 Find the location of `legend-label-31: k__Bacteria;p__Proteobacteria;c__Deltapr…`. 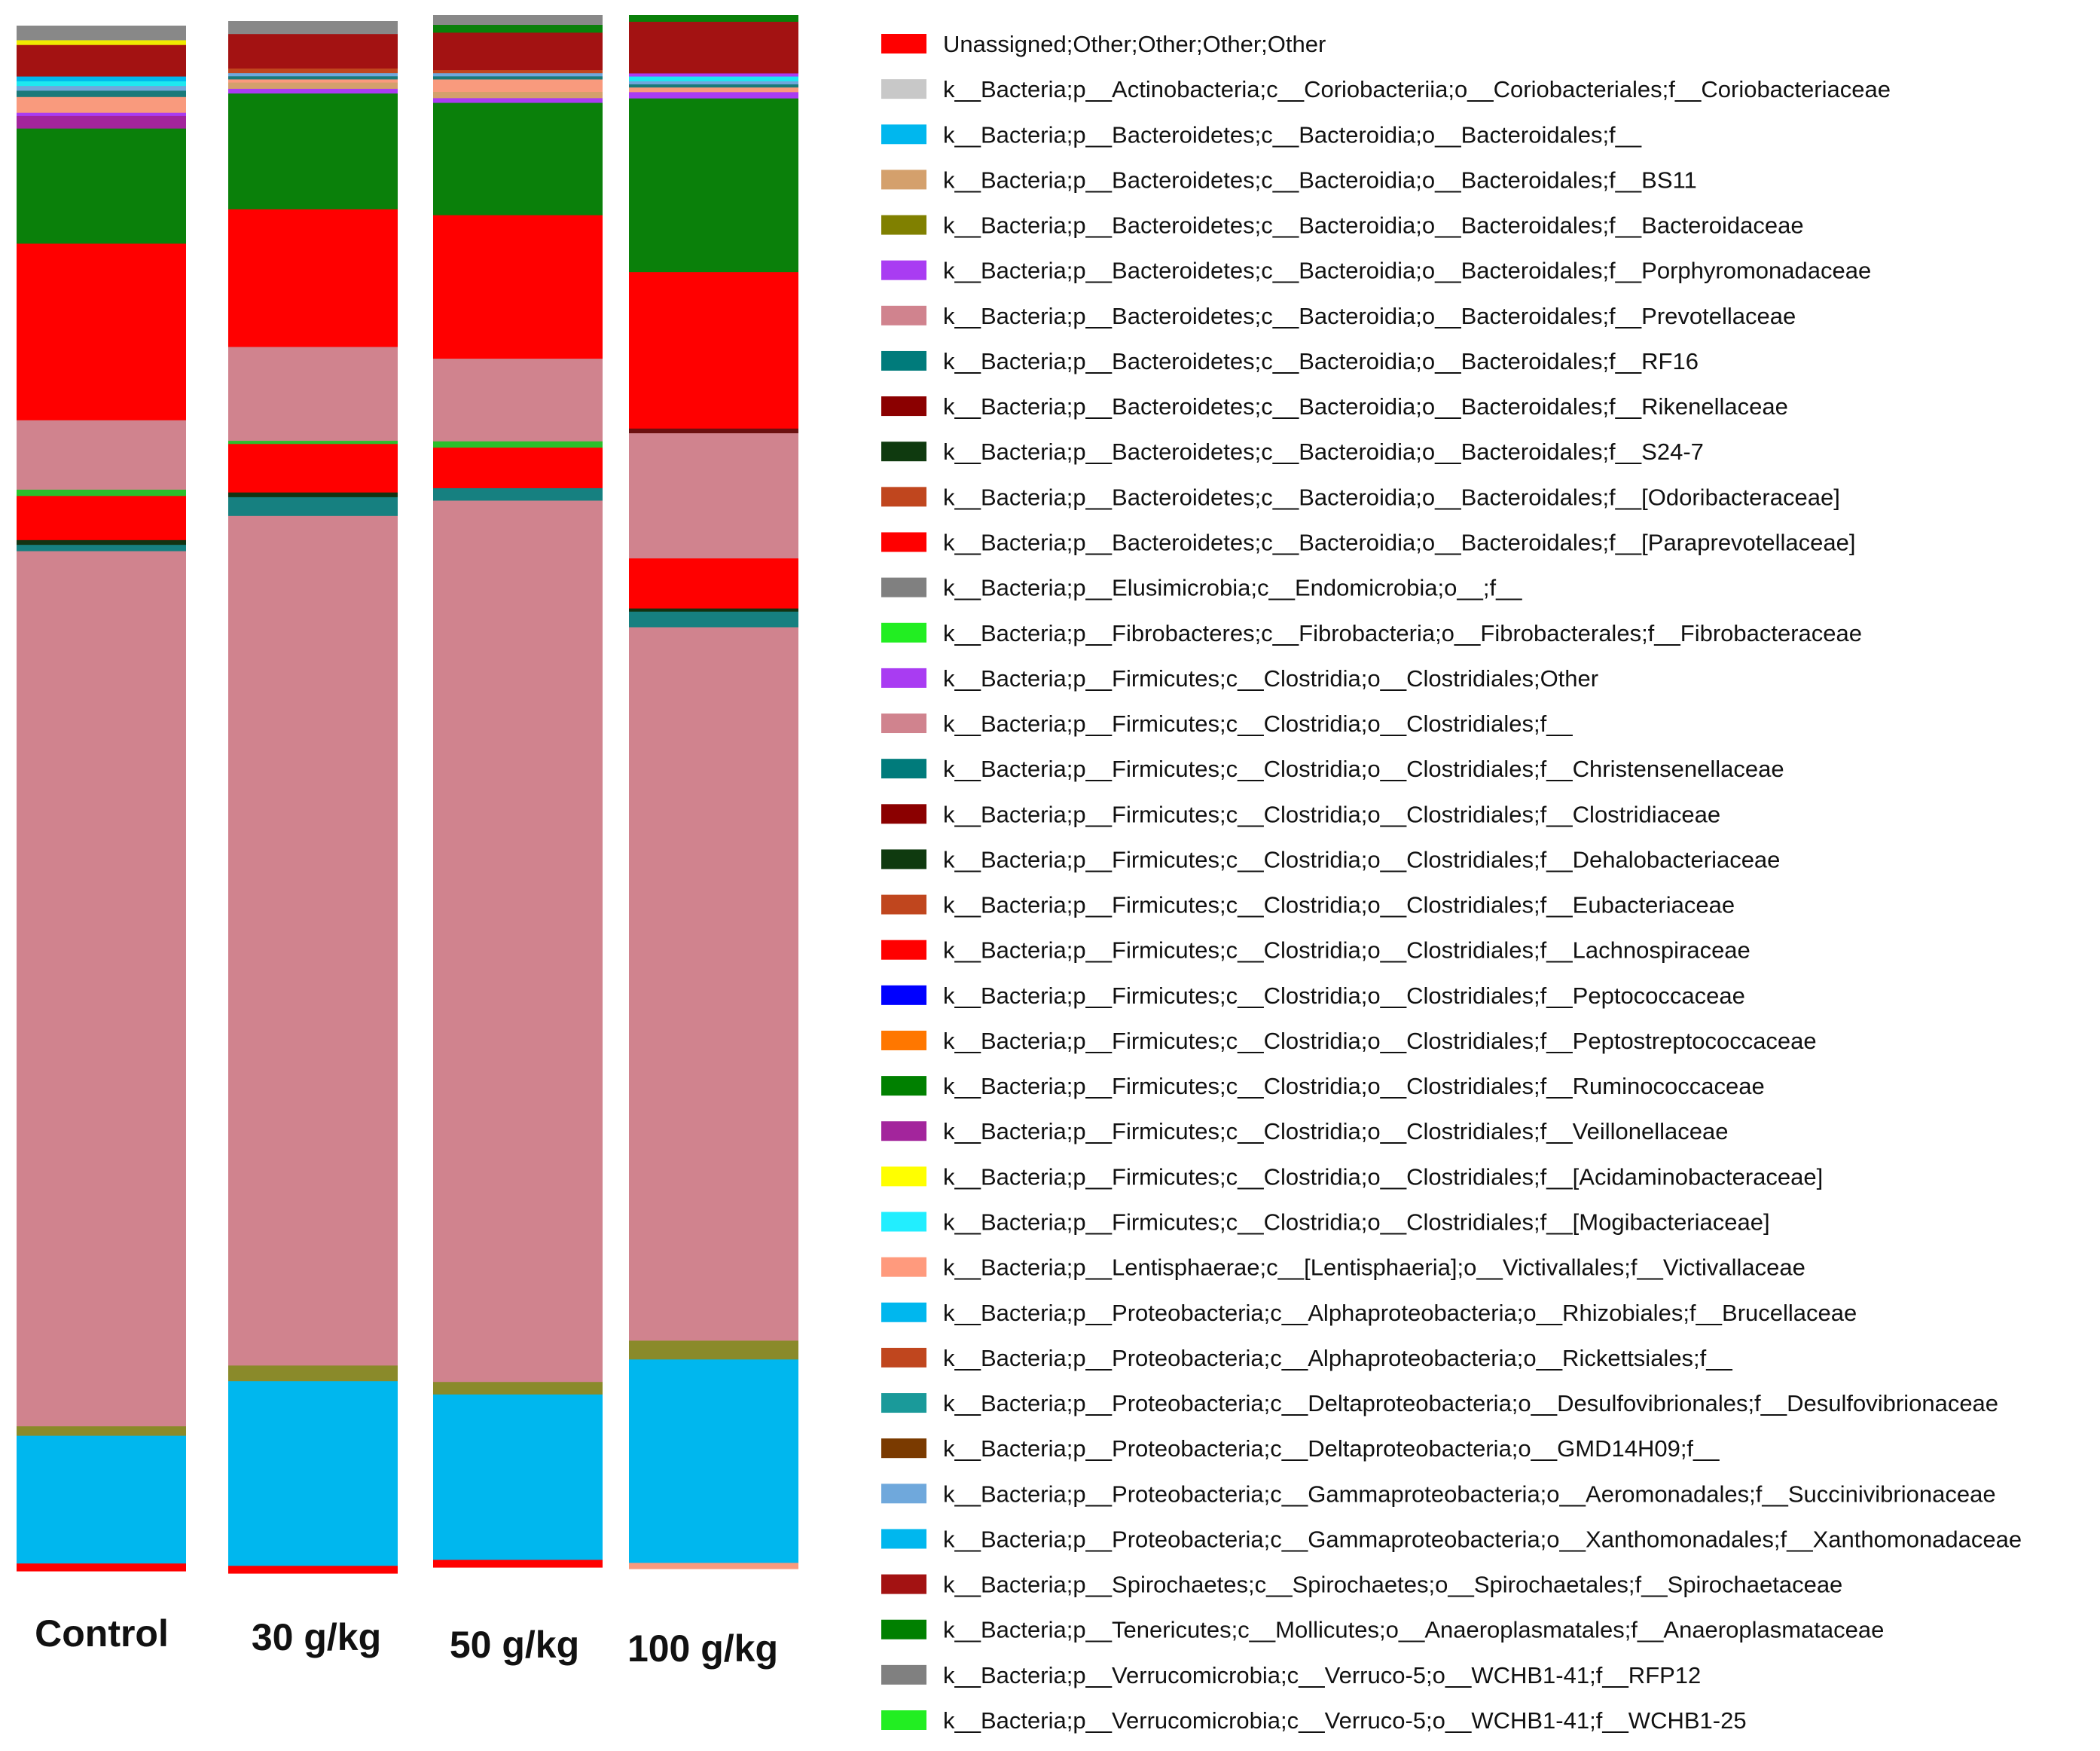

legend-label-31: k__Bacteria;p__Proteobacteria;c__Deltapr… is located at coordinates (1331, 1448).